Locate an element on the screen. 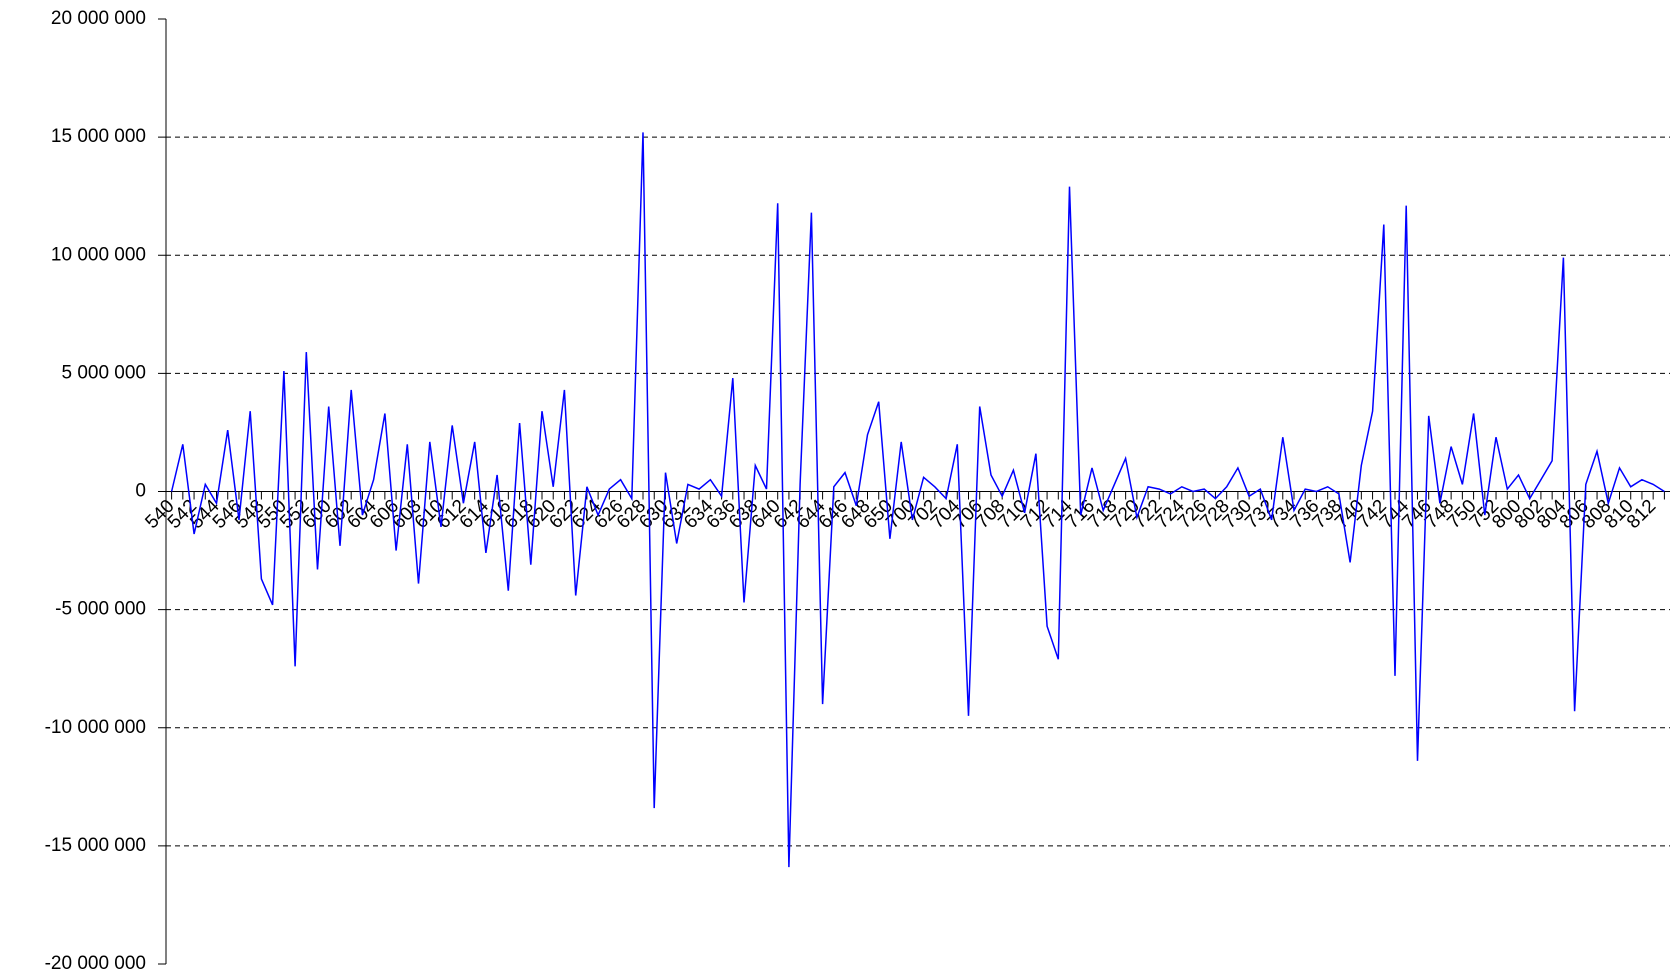 The image size is (1679, 975). y-tick-label: 15 000 000 is located at coordinates (98, 136).